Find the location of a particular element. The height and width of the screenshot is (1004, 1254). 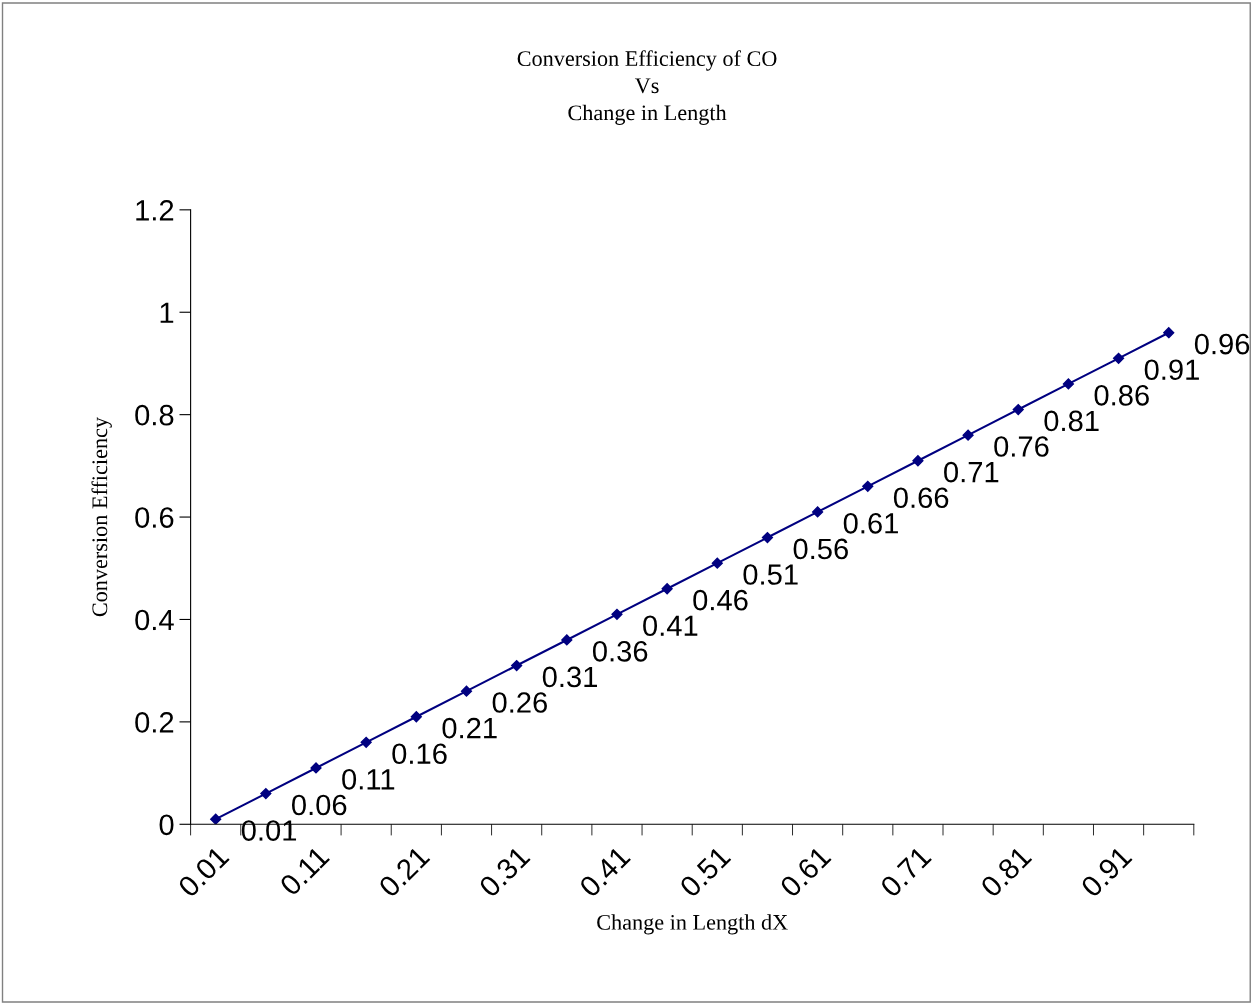

data-label: 0.91 is located at coordinates (1171, 370).